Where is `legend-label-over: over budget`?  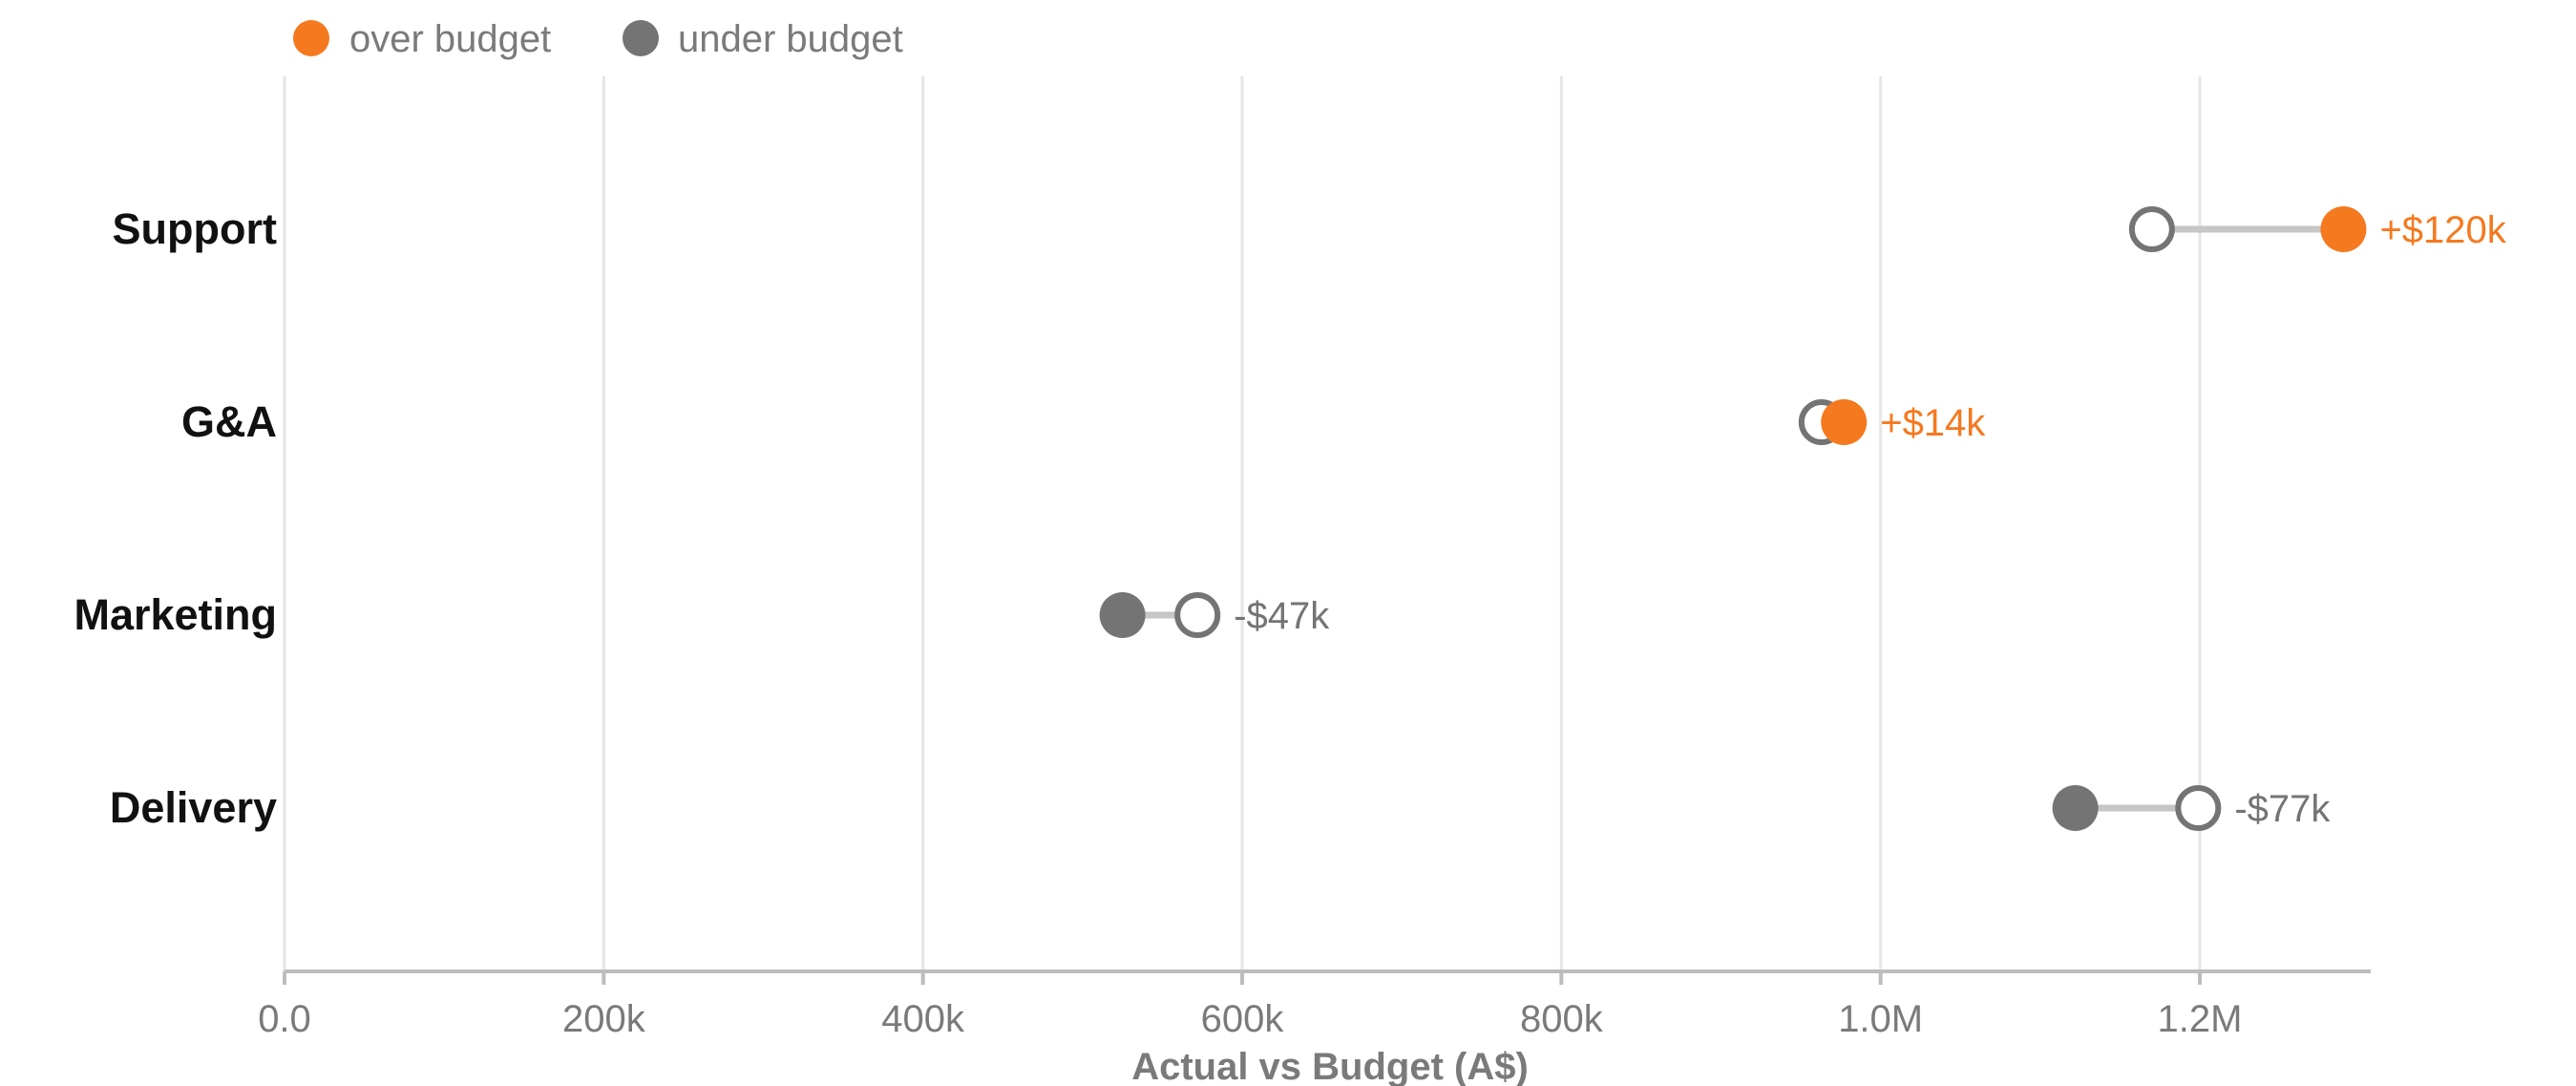 legend-label-over: over budget is located at coordinates (450, 39).